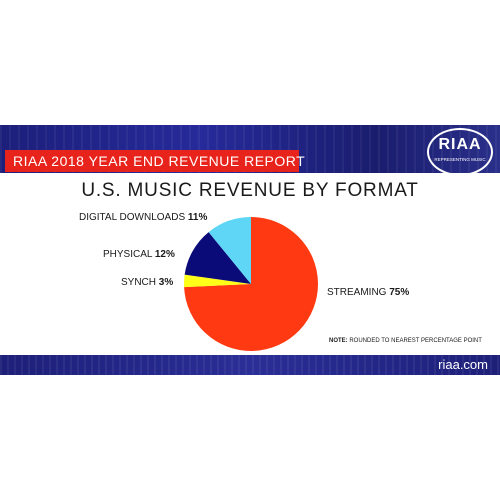  Describe the element at coordinates (197, 217) in the screenshot. I see `label-digital-downloads-value: 11%` at that location.